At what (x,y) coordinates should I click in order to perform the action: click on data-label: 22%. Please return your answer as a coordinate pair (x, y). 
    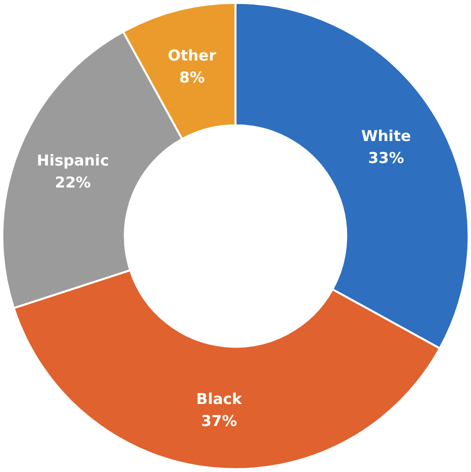
    Looking at the image, I should click on (72, 183).